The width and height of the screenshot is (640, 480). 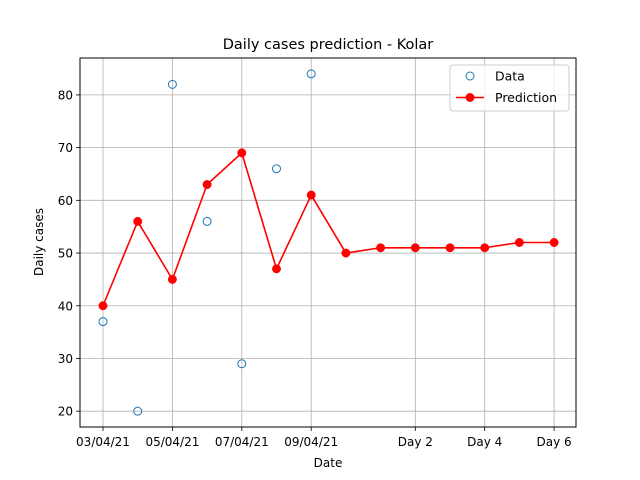 I want to click on x-tick-label: 09/04/21, so click(x=311, y=442).